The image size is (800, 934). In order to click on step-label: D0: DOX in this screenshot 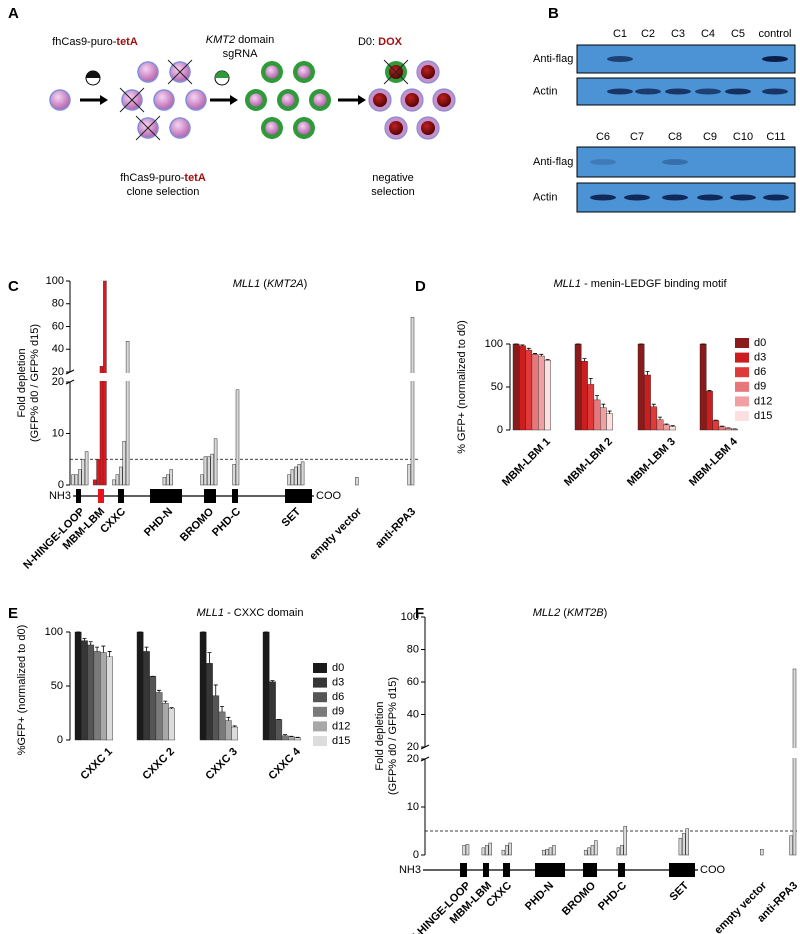, I will do `click(380, 42)`.